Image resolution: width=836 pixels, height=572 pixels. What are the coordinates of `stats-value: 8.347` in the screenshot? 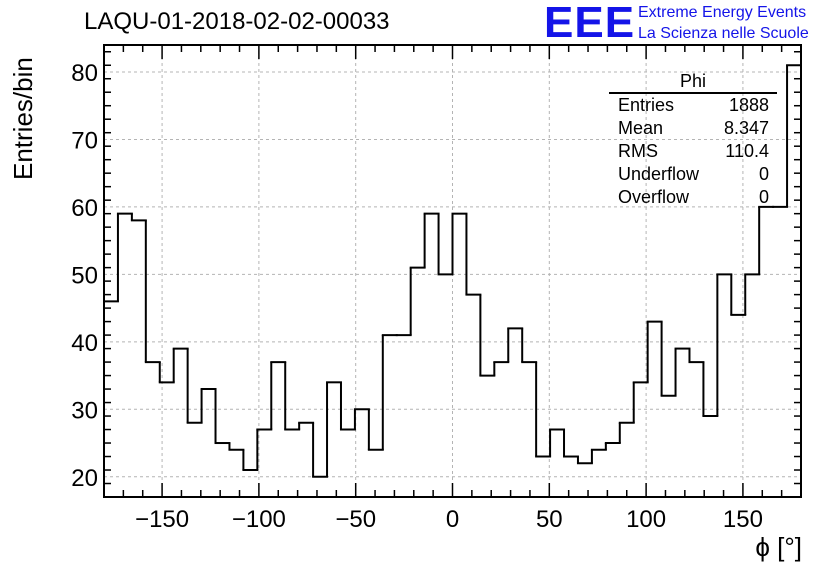 It's located at (746, 128).